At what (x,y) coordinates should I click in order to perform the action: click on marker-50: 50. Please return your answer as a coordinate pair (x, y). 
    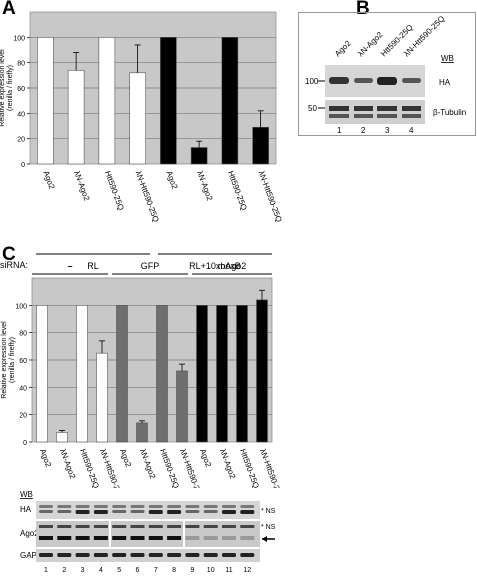
    Looking at the image, I should click on (312, 108).